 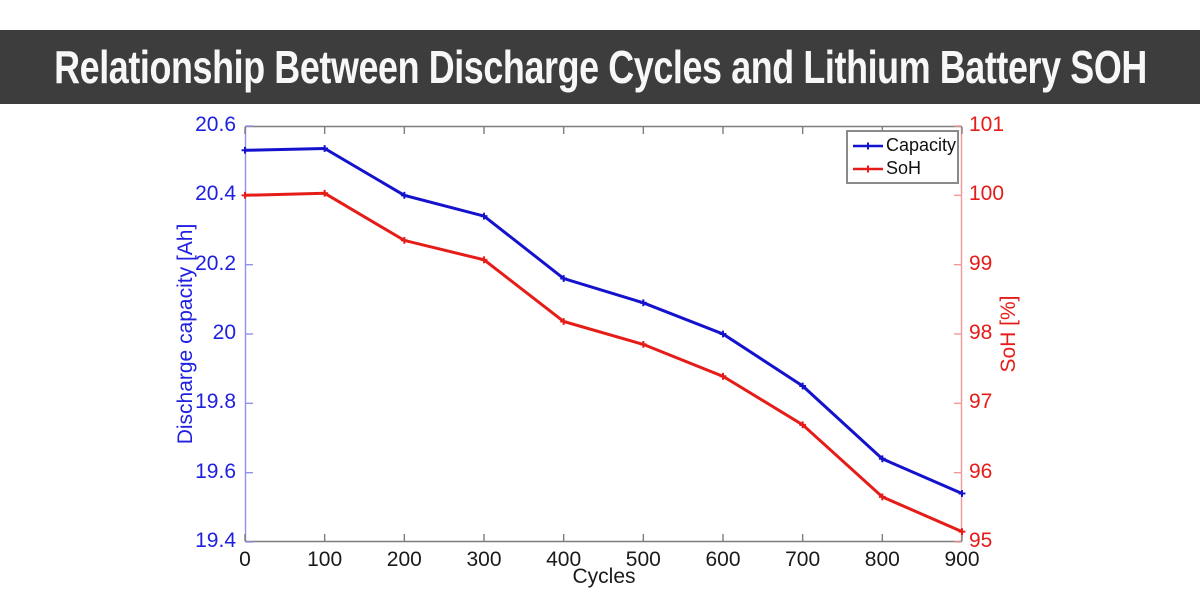 I want to click on y-tick-label-right: 98, so click(x=981, y=332).